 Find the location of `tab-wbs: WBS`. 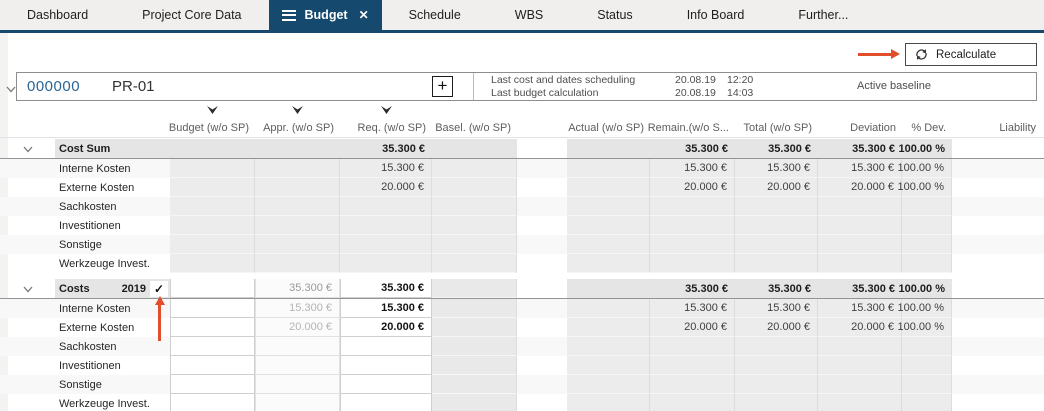

tab-wbs: WBS is located at coordinates (529, 15).